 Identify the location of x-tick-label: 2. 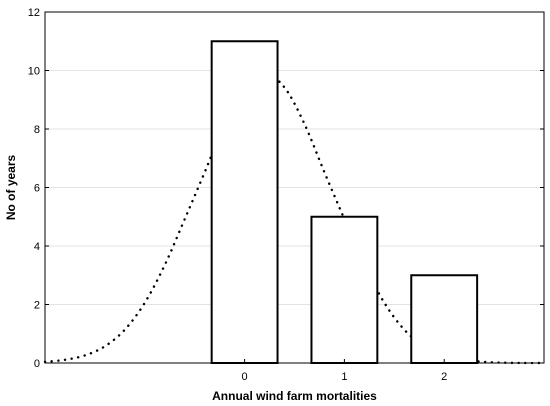
(444, 377).